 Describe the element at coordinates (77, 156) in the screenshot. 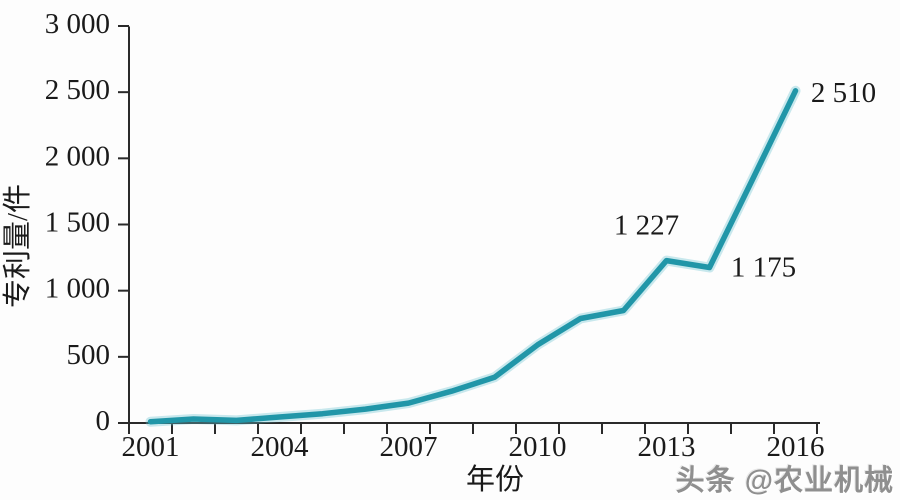

I see `y-tick-label: 2 000` at that location.